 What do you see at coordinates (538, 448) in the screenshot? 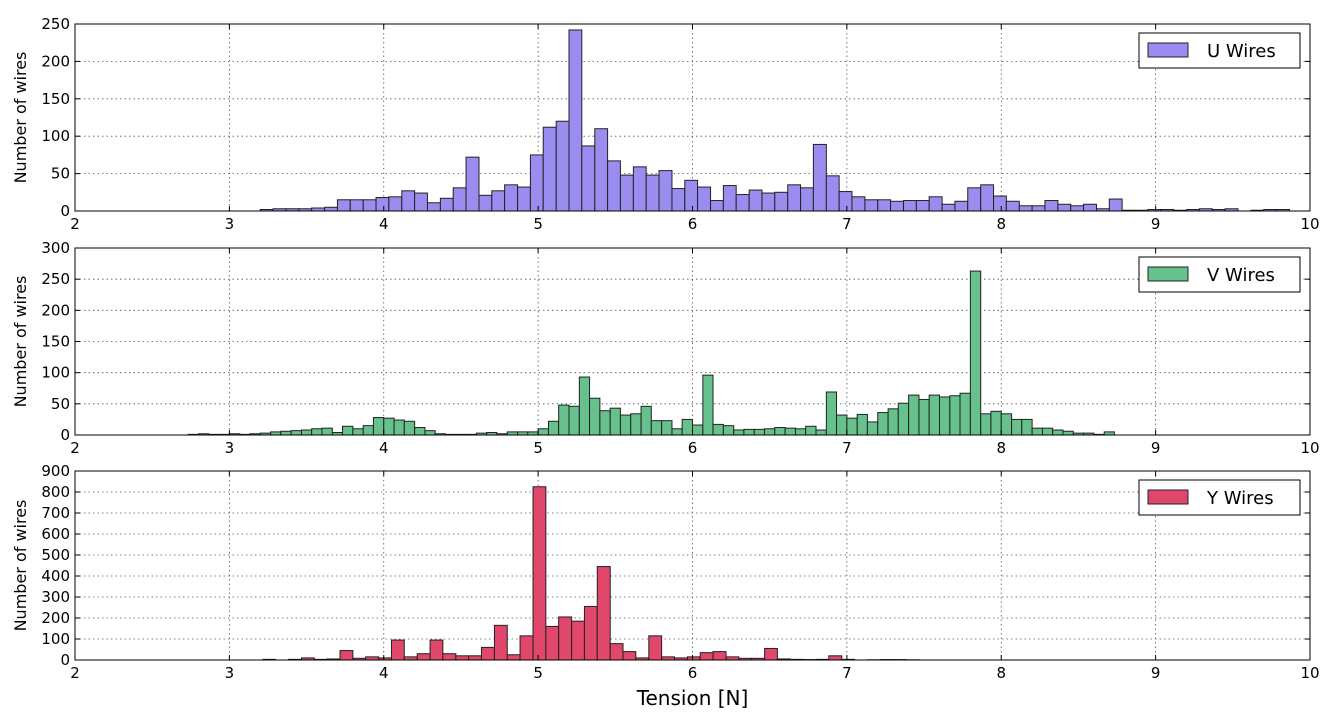
I see `x-tick-label: 5` at bounding box center [538, 448].